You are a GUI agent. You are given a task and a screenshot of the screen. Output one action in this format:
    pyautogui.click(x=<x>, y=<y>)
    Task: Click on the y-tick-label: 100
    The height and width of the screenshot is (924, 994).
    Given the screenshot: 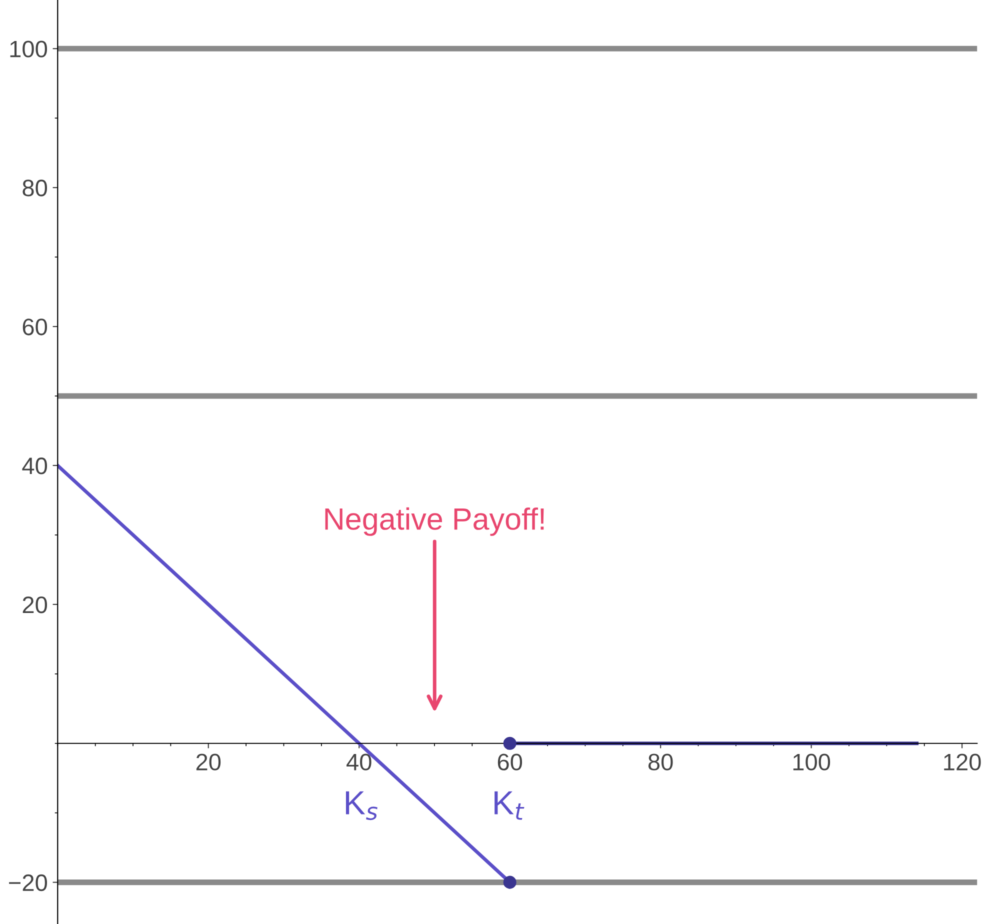 What is the action you would take?
    pyautogui.click(x=29, y=49)
    